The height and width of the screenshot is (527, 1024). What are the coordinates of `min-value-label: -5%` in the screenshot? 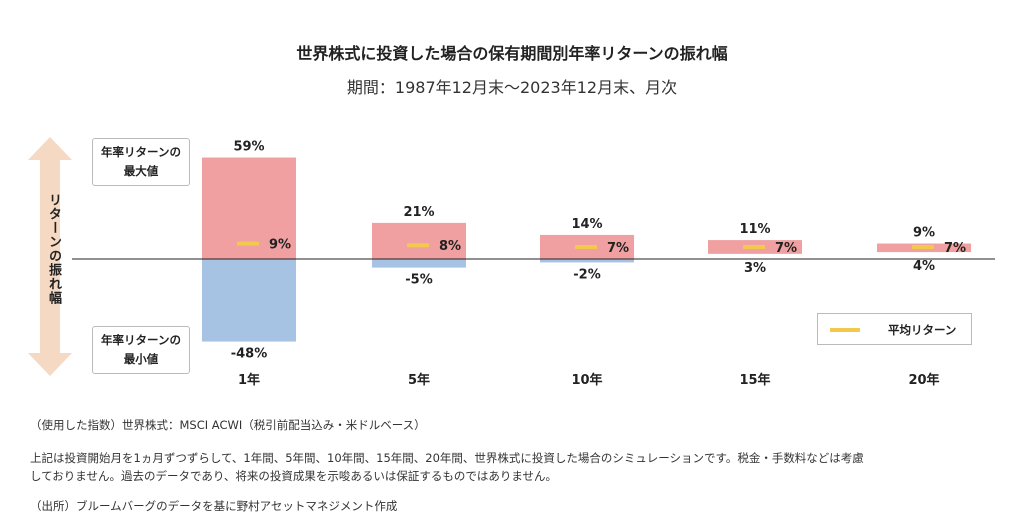 It's located at (418, 280).